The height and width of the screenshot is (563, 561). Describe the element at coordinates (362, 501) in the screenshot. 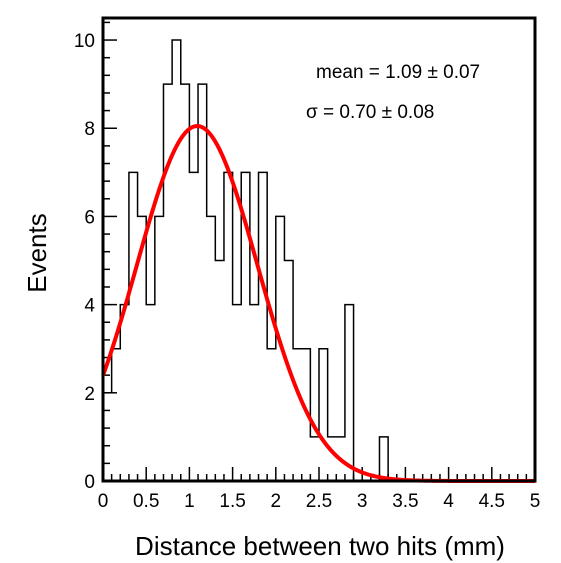

I see `x-tick-label: 3` at that location.